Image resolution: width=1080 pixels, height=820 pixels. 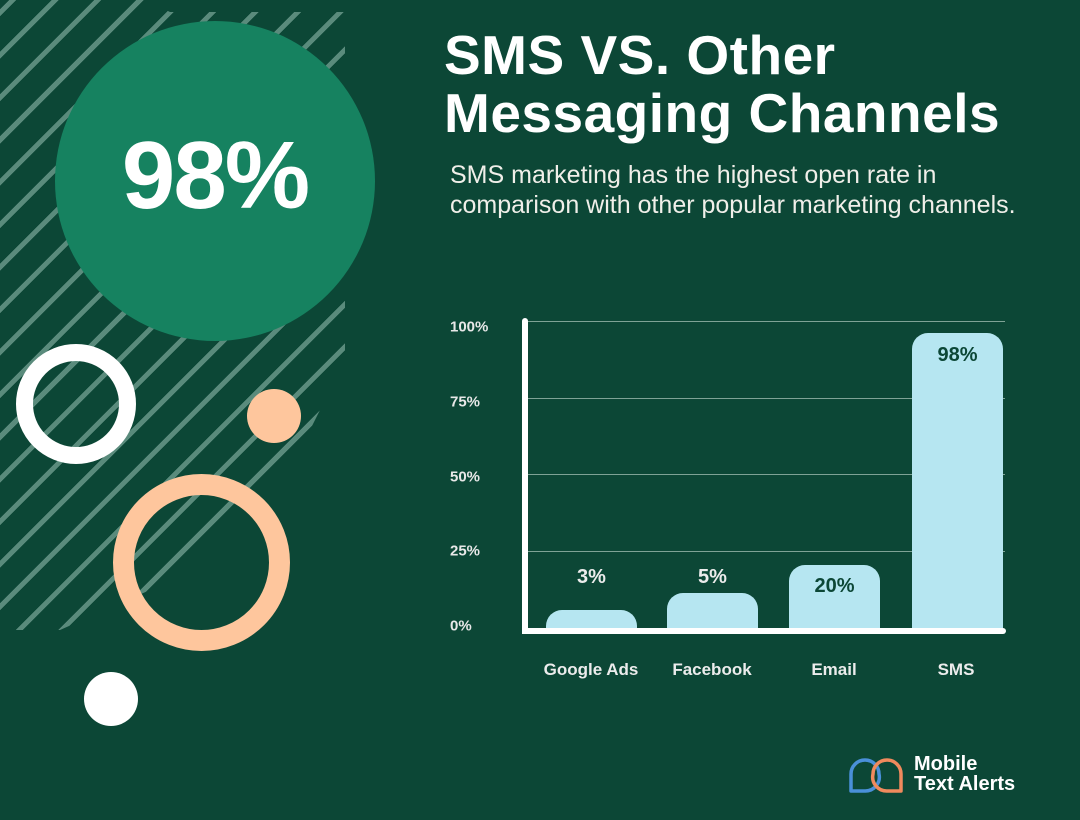 I want to click on x-label-email: Email, so click(x=834, y=669).